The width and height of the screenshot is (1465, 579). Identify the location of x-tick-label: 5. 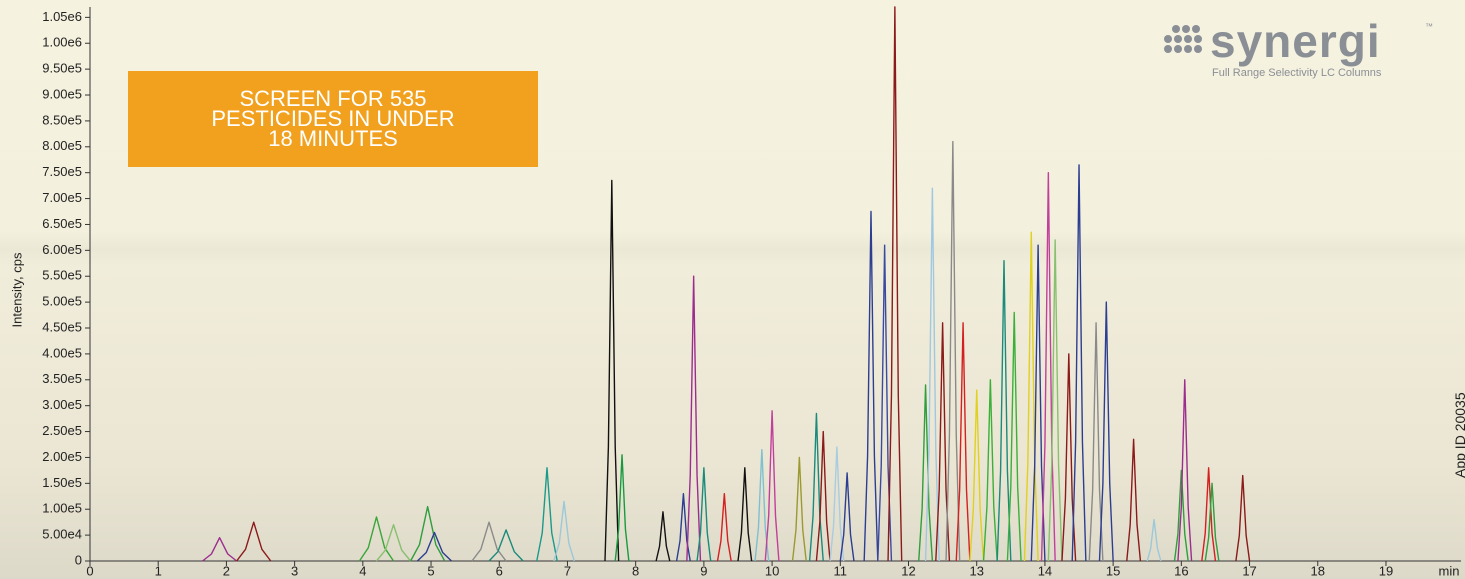
(430, 570).